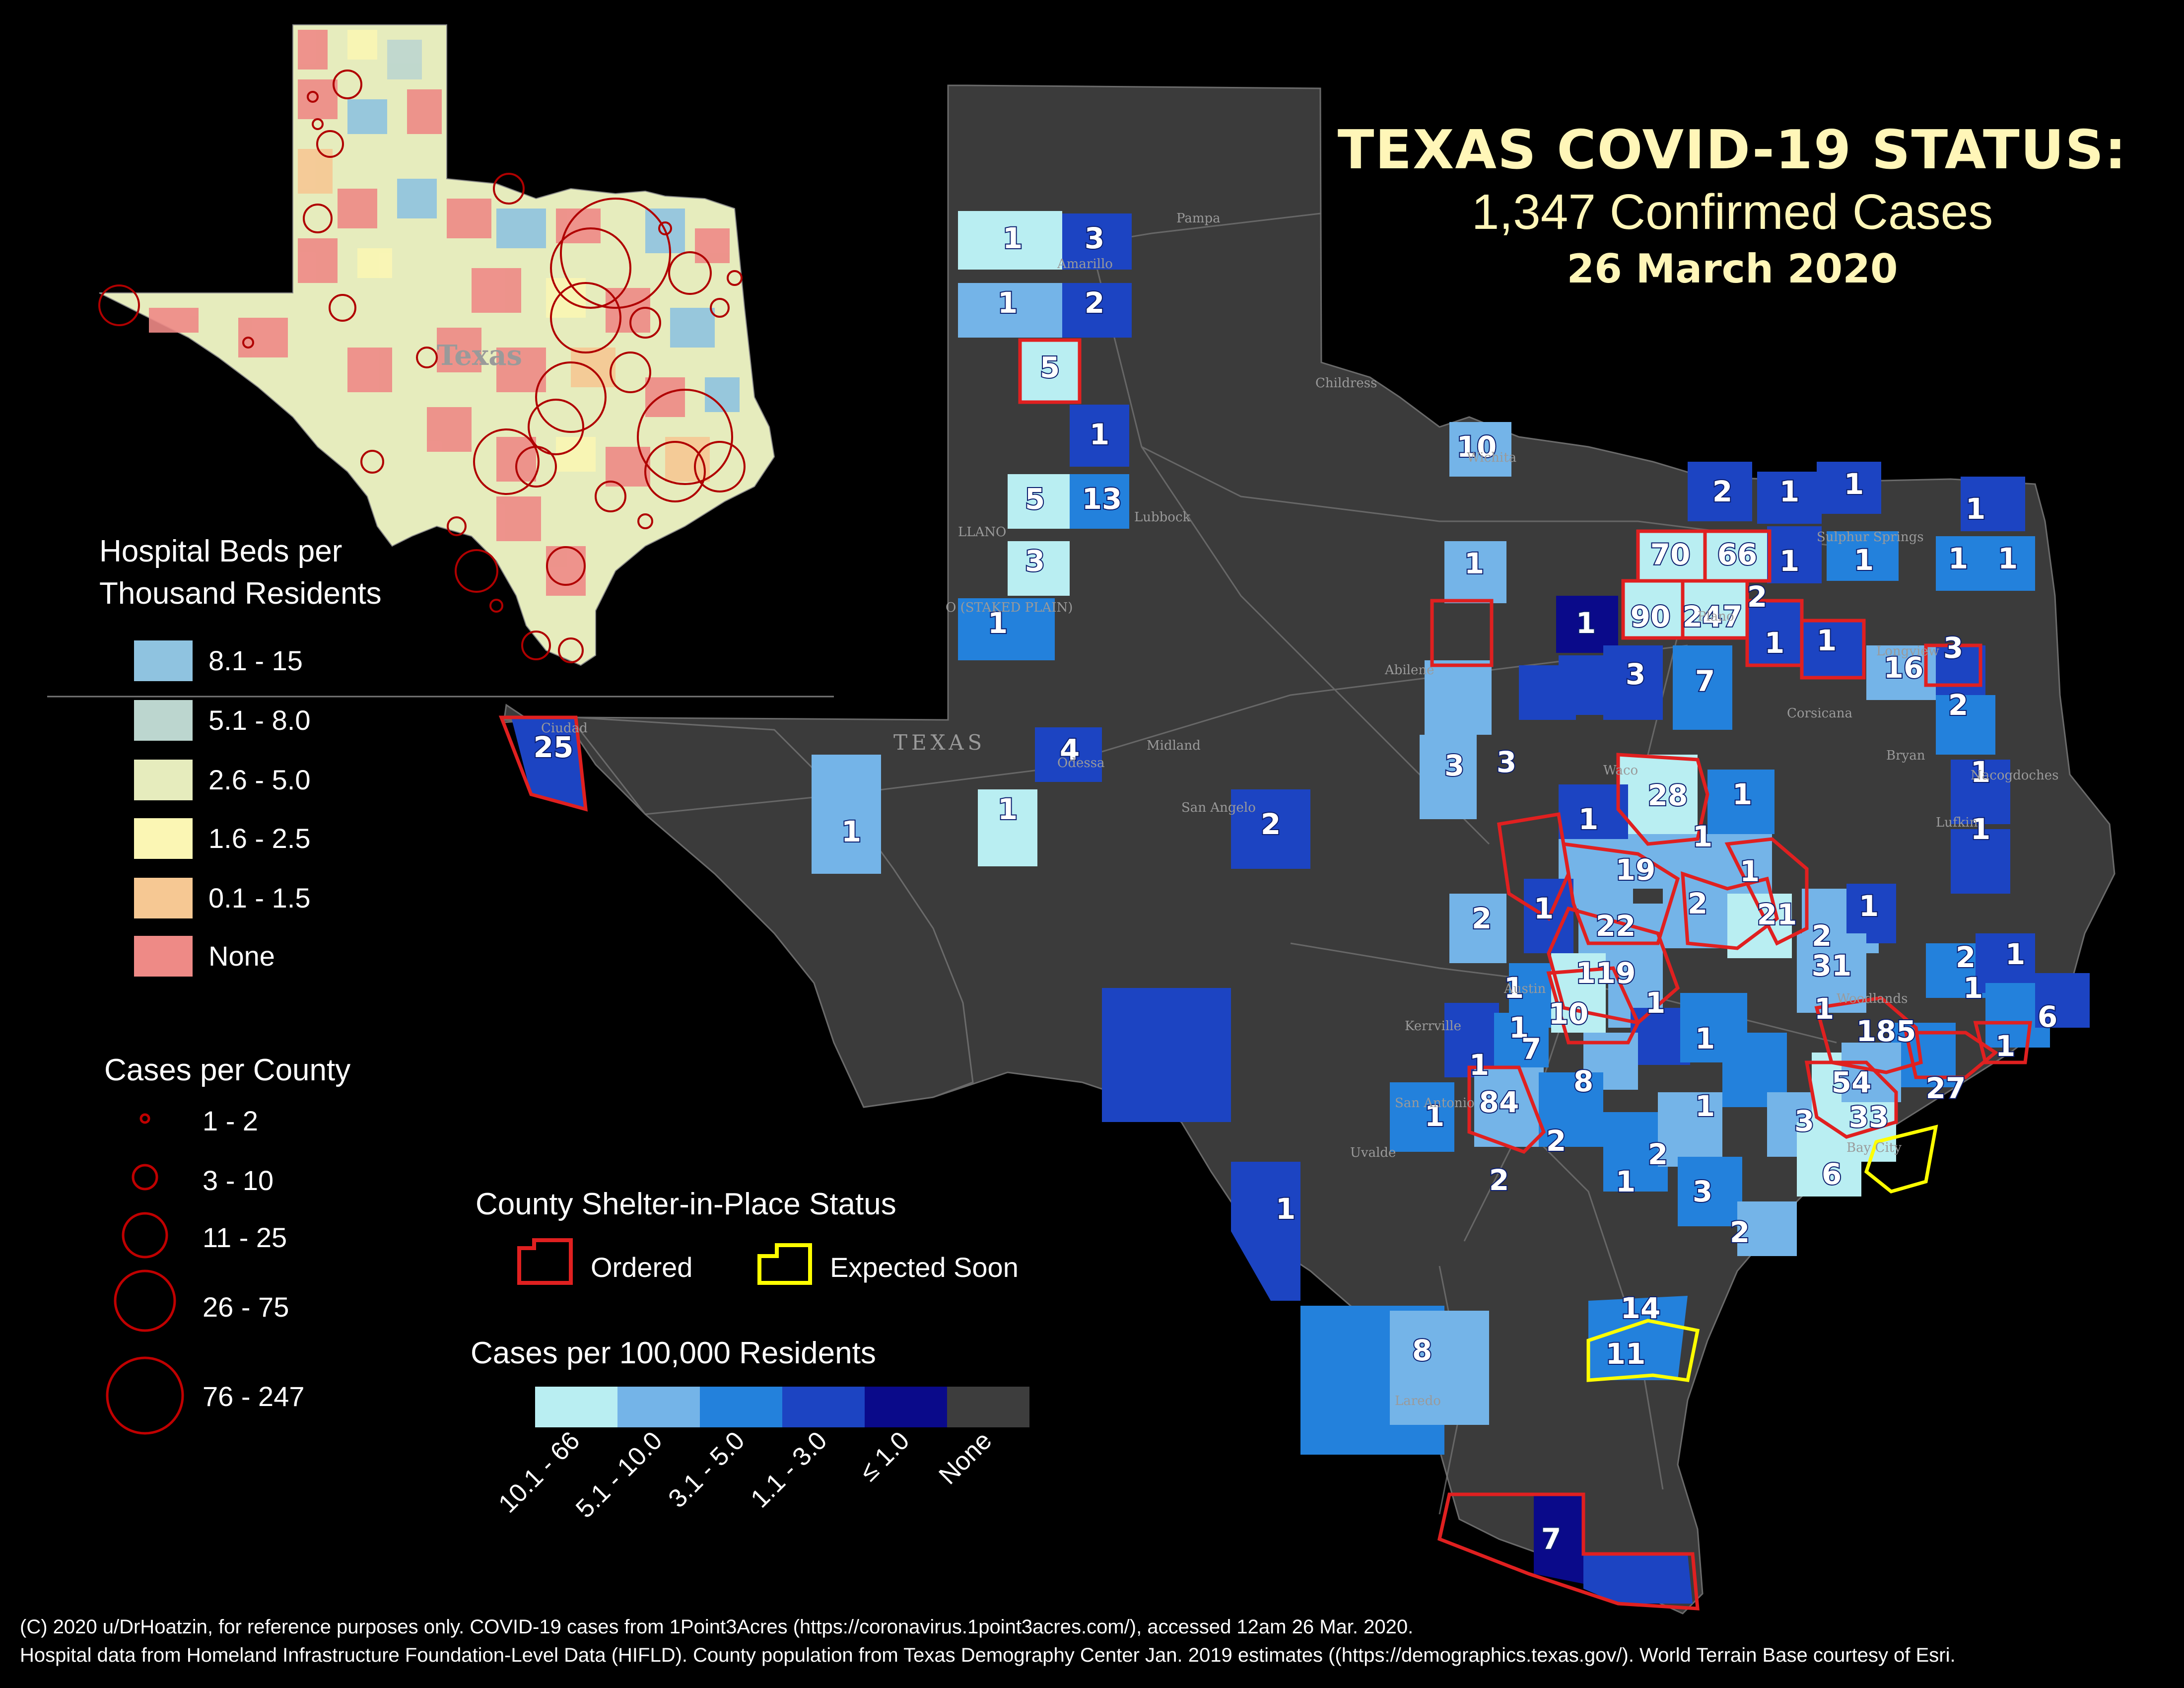 This screenshot has width=2184, height=1688. Describe the element at coordinates (939, 742) in the screenshot. I see `basemap-place-label: TEXAS` at that location.